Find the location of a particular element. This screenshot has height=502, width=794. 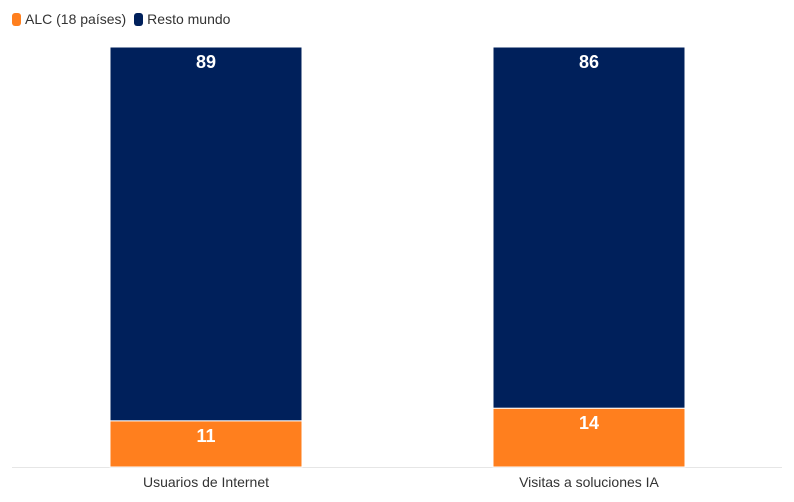

legend-label-resto: Resto mundo is located at coordinates (189, 19).